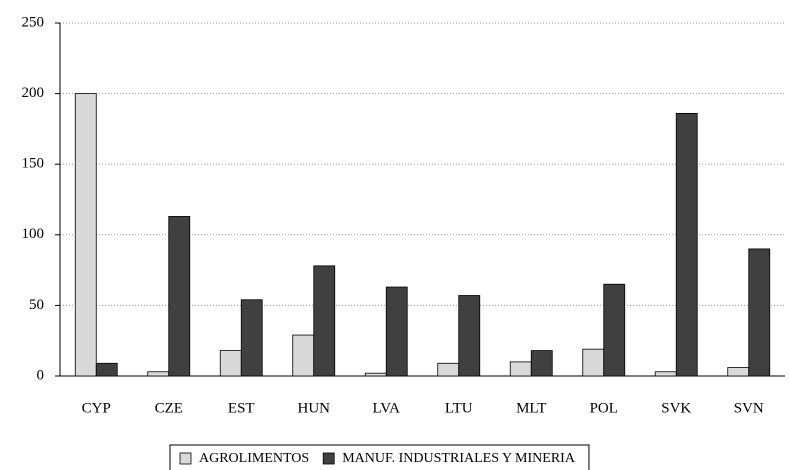 The width and height of the screenshot is (789, 470). Describe the element at coordinates (33, 93) in the screenshot. I see `y-tick-label: 200` at that location.